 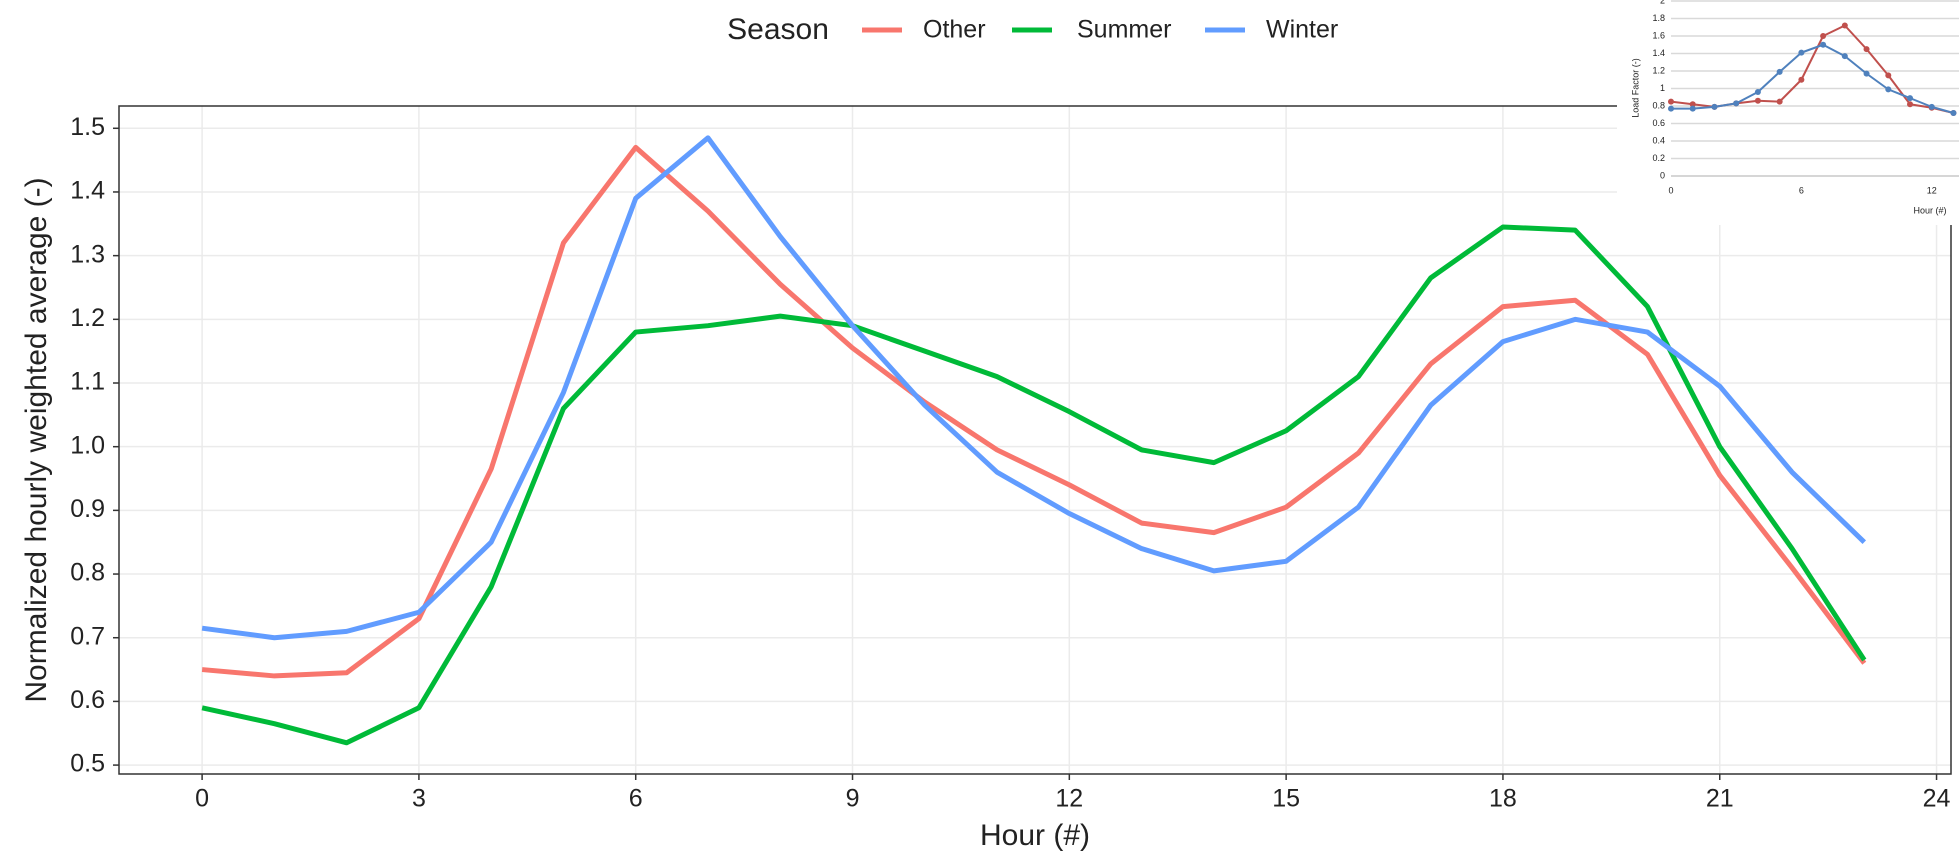 What do you see at coordinates (1658, 35) in the screenshot?
I see `y-tick-label: 1.6` at bounding box center [1658, 35].